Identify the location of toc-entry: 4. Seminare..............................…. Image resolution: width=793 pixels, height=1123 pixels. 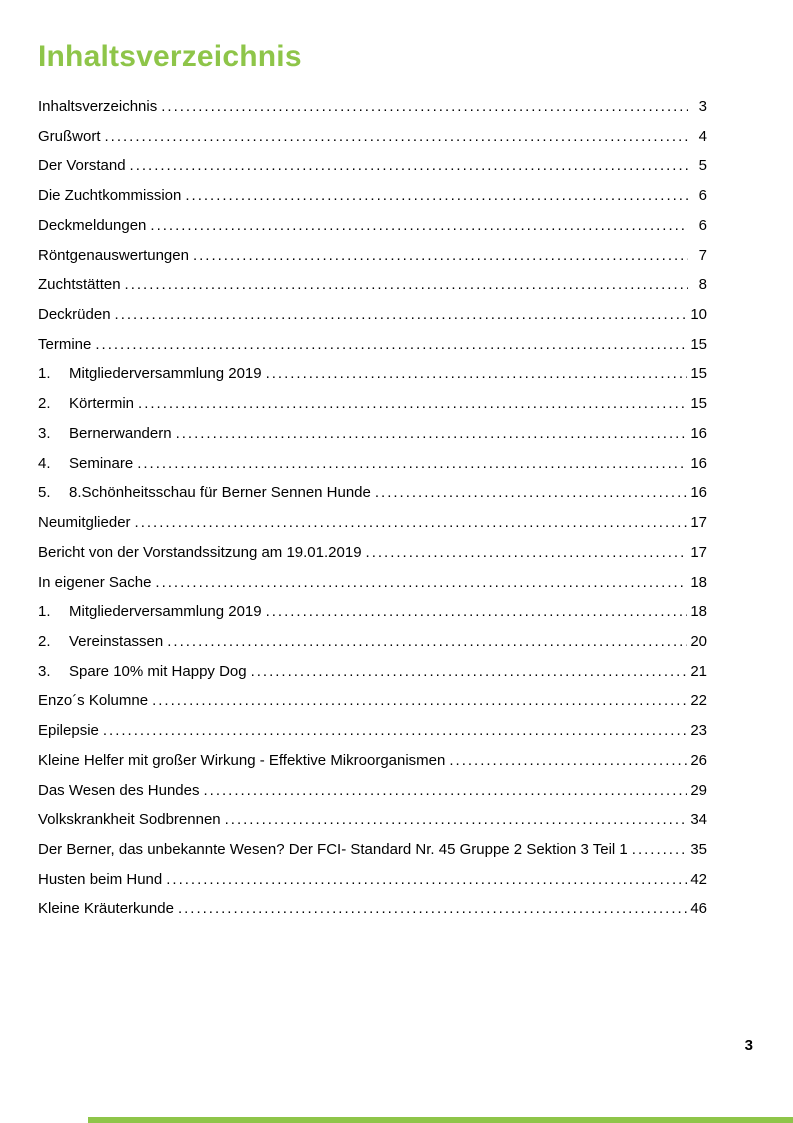
(372, 463).